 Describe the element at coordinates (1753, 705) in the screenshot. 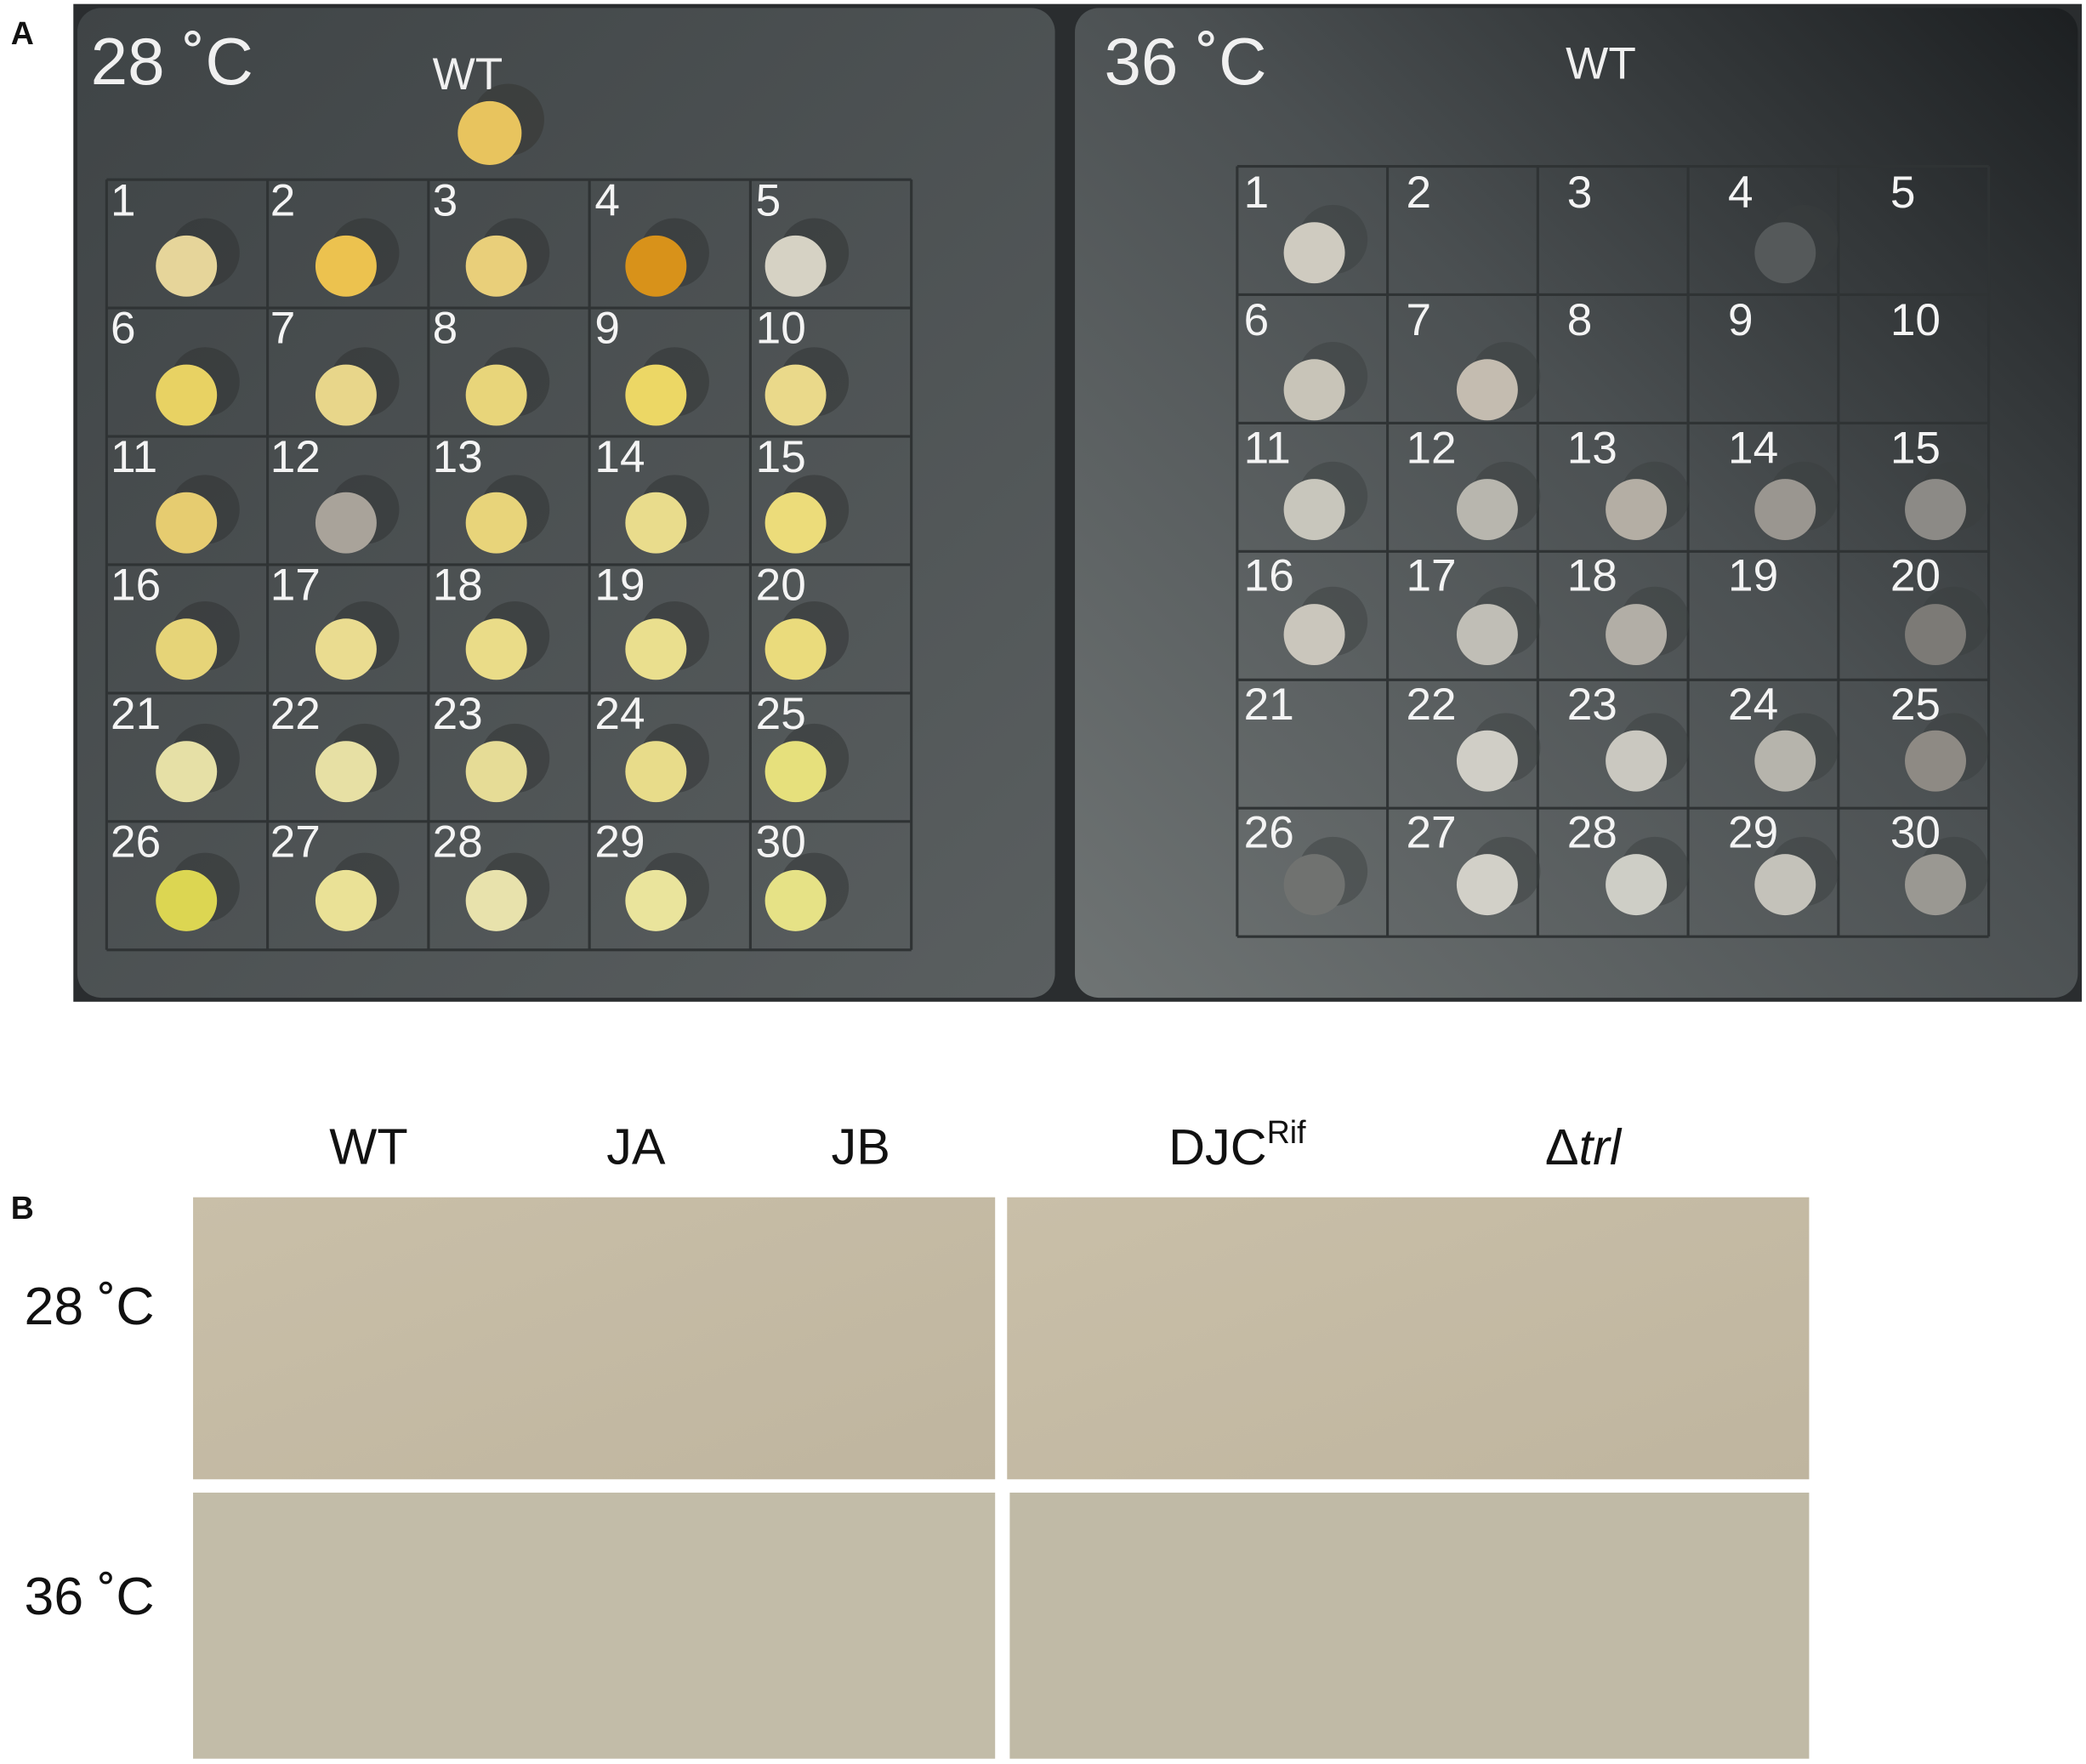

I see `spot-label: 24` at that location.